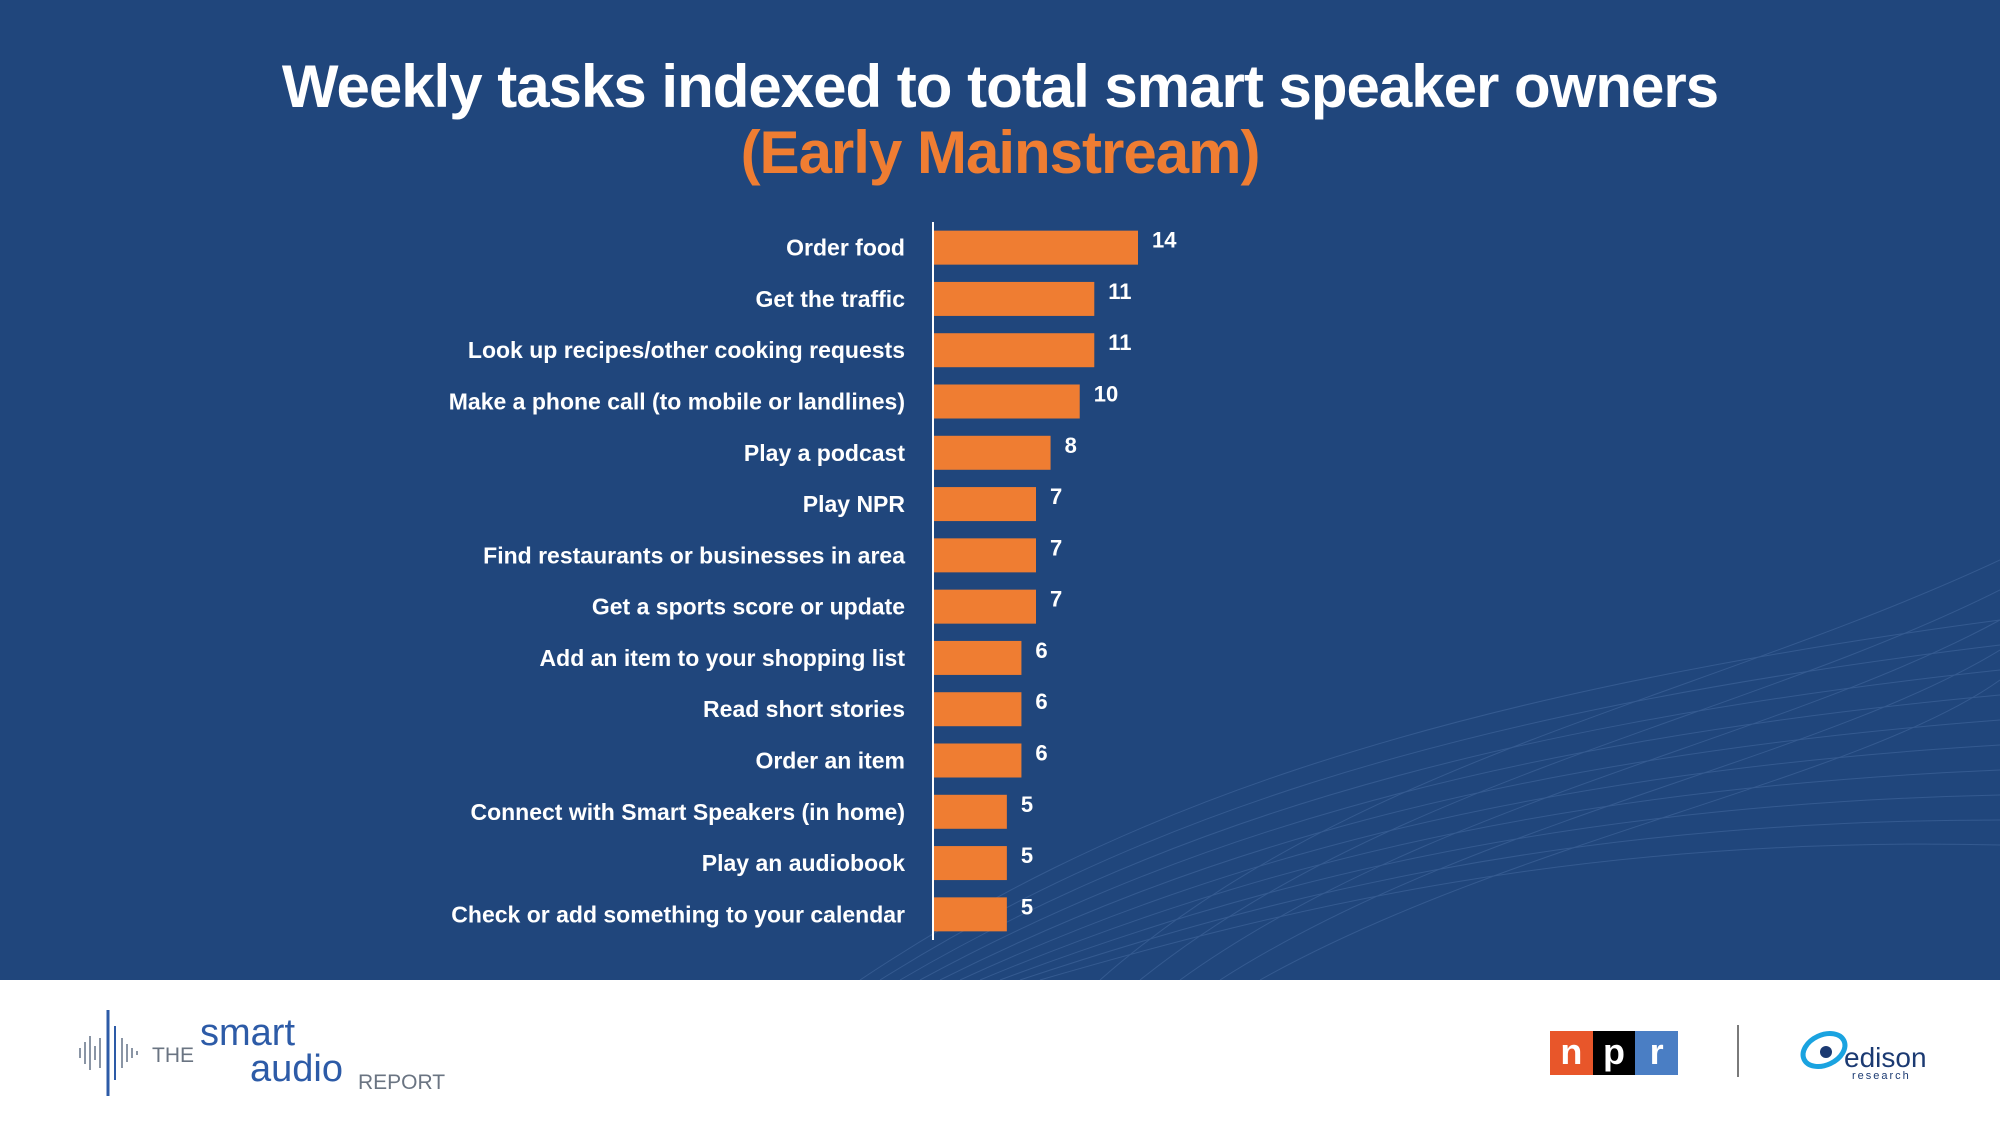 The image size is (2000, 1125). Describe the element at coordinates (686, 350) in the screenshot. I see `category-label: Look up recipes/other cooking requests` at that location.